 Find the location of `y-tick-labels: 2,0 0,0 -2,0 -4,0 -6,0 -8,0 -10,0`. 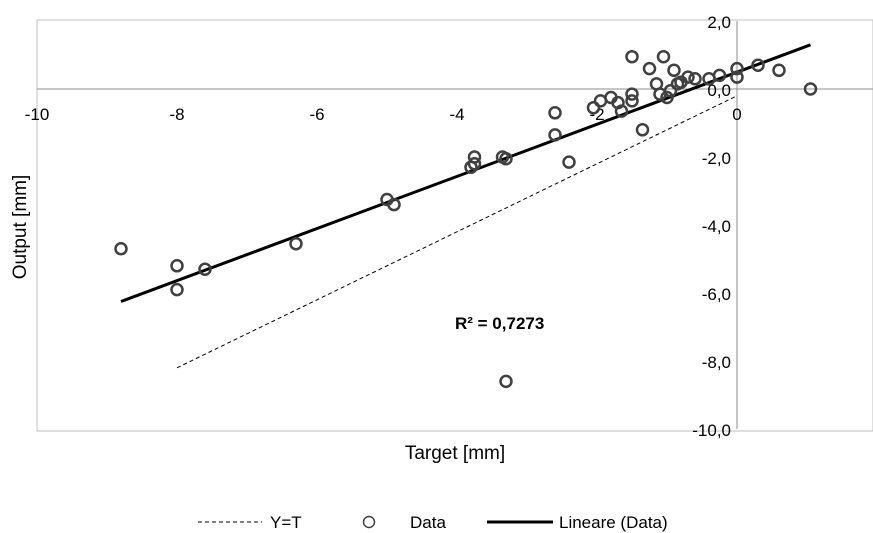

y-tick-labels: 2,0 0,0 -2,0 -4,0 -6,0 -8,0 -10,0 is located at coordinates (711, 226).